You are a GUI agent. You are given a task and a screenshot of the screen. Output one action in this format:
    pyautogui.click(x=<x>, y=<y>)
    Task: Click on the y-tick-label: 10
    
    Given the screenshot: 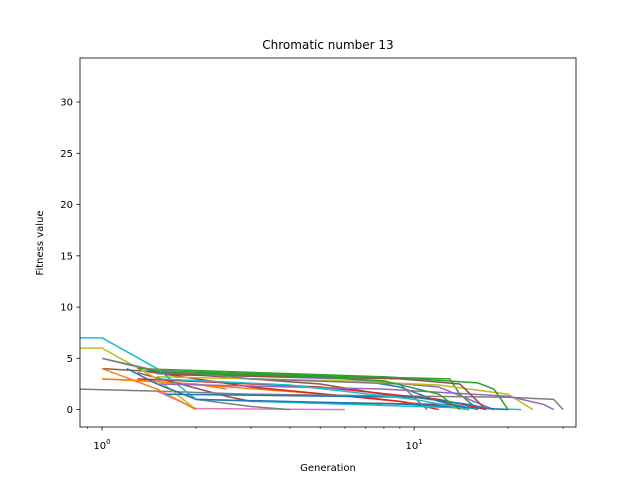 What is the action you would take?
    pyautogui.click(x=66, y=308)
    